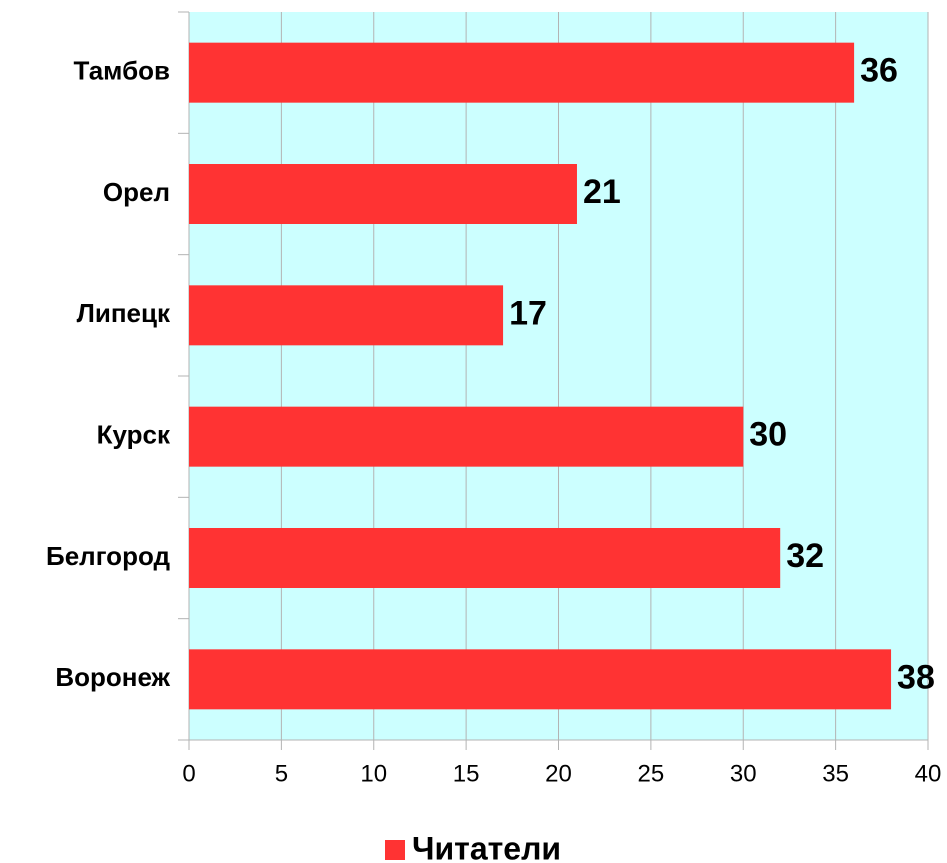 The width and height of the screenshot is (947, 863). Describe the element at coordinates (486, 846) in the screenshot. I see `legend-label: Читатели` at that location.